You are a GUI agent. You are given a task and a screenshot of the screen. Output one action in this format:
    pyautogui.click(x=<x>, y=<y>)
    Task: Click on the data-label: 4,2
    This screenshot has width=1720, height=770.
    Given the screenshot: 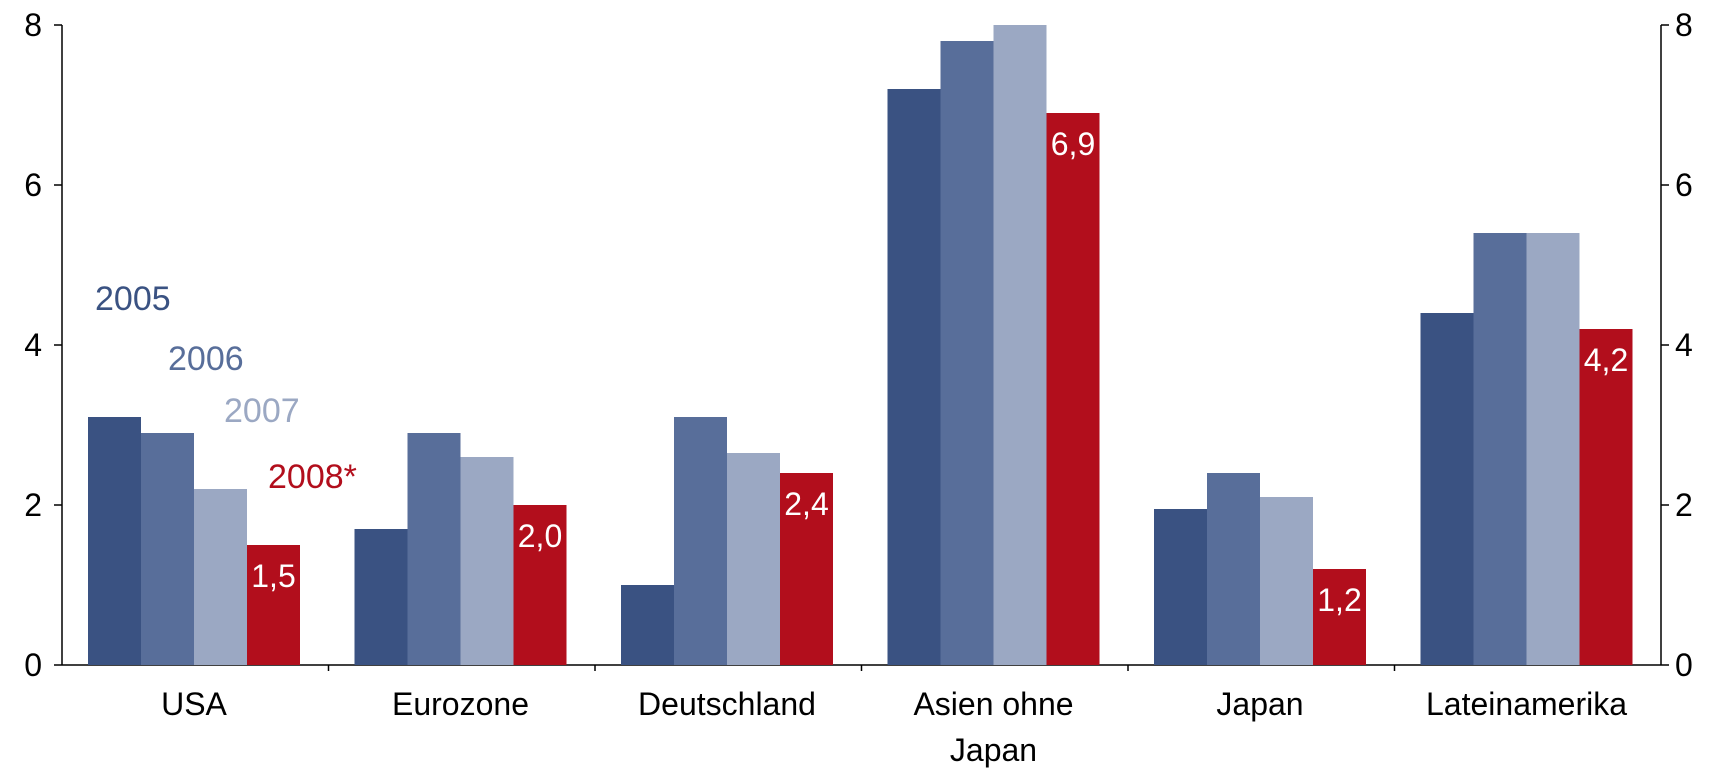 What is the action you would take?
    pyautogui.click(x=1606, y=360)
    